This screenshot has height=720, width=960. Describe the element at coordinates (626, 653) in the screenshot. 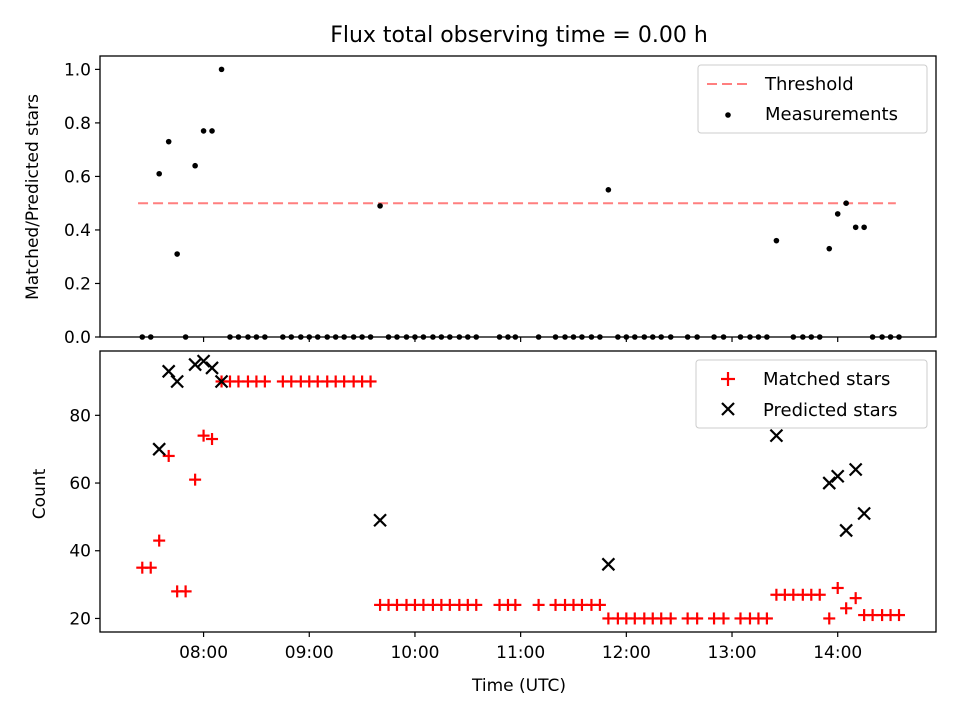

I see `x-tick-label: 12:00` at that location.